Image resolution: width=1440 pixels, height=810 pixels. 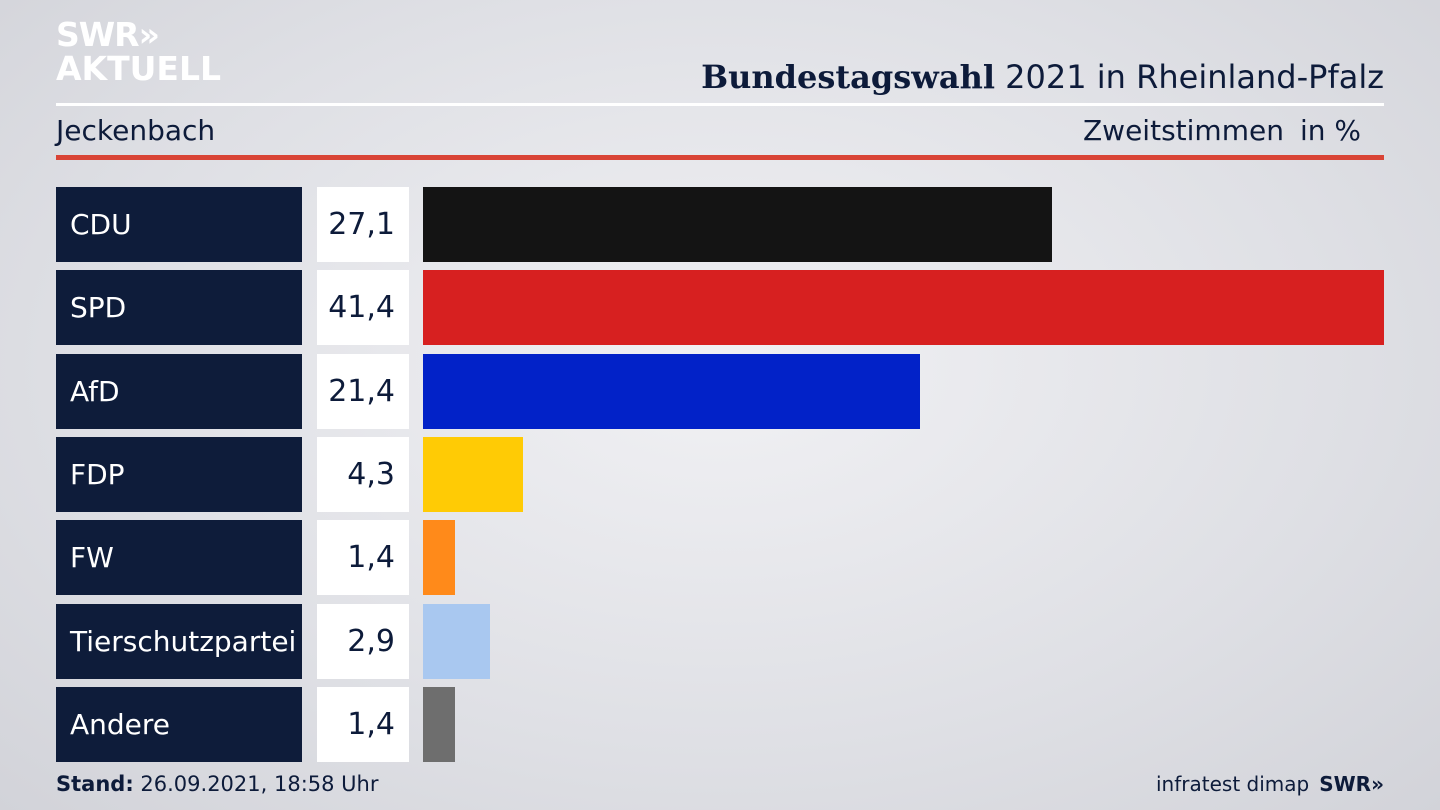 I want to click on value-label: 2,9, so click(x=363, y=641).